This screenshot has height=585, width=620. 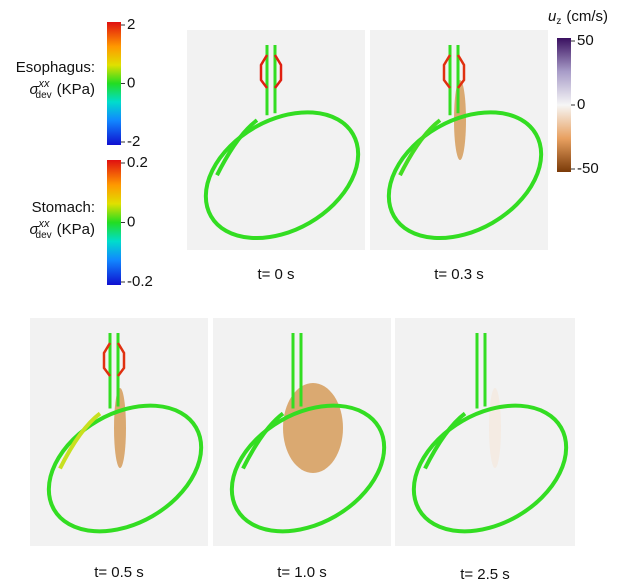 What do you see at coordinates (137, 162) in the screenshot?
I see `colorbar-tick-label: 0.2` at bounding box center [137, 162].